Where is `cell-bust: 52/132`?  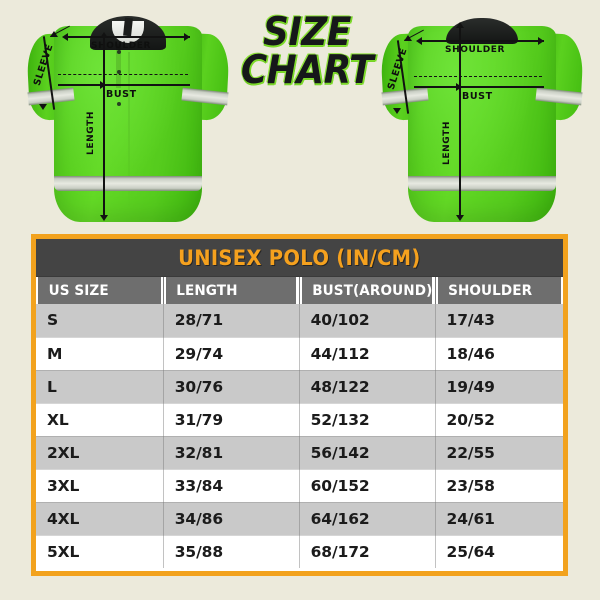 cell-bust: 52/132 is located at coordinates (367, 420).